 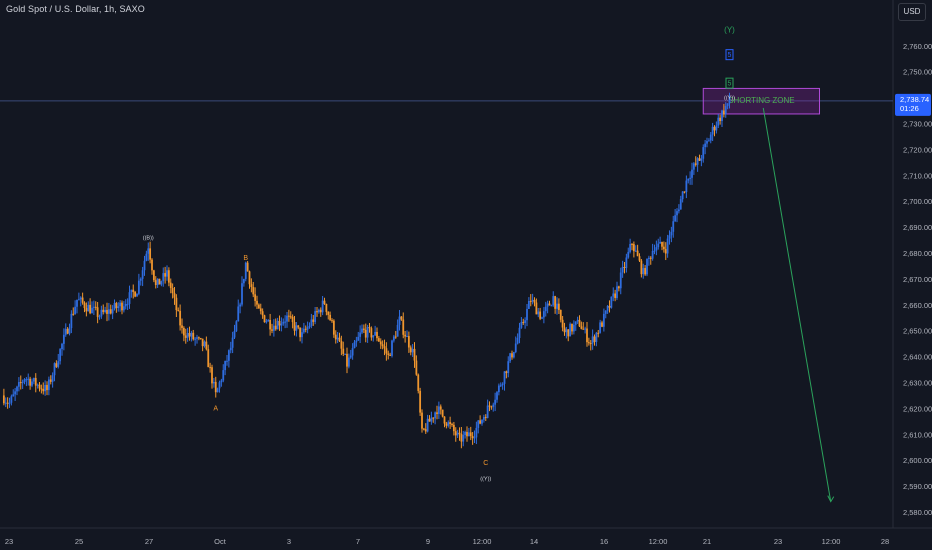 I want to click on time-tick-label: 12:00, so click(x=831, y=541).